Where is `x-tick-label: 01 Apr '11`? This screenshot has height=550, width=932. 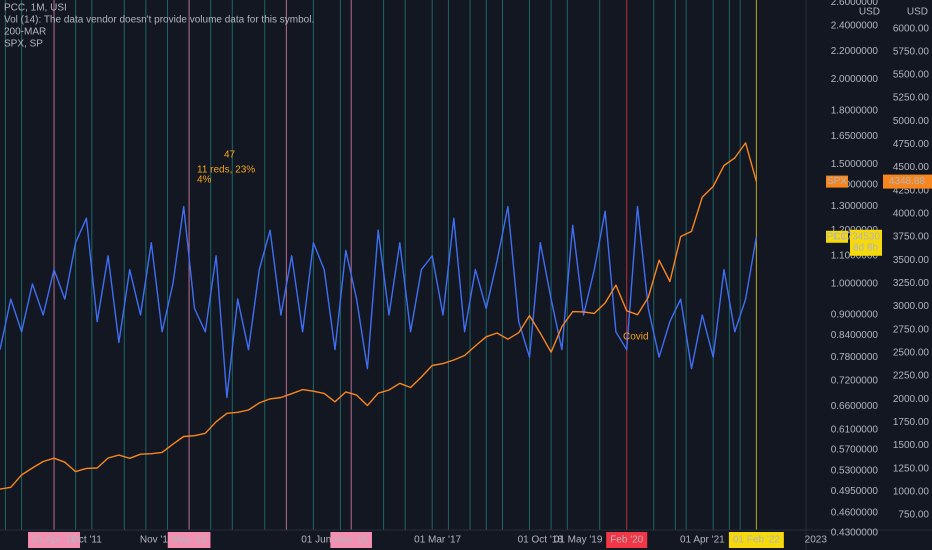 x-tick-label: 01 Apr '11 is located at coordinates (54, 540).